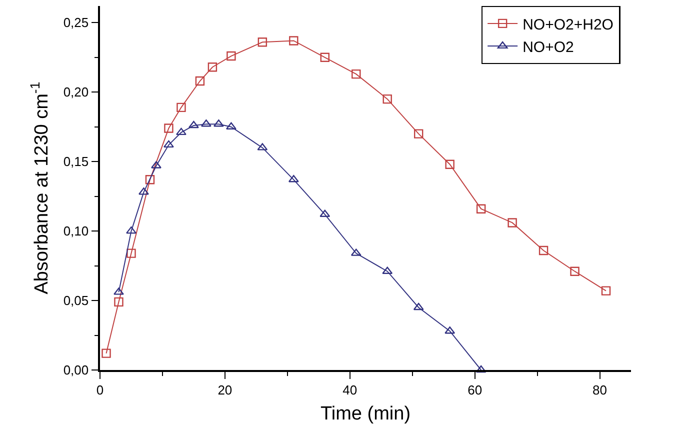 The height and width of the screenshot is (440, 676). I want to click on y-tick-label: 0,20, so click(76, 92).